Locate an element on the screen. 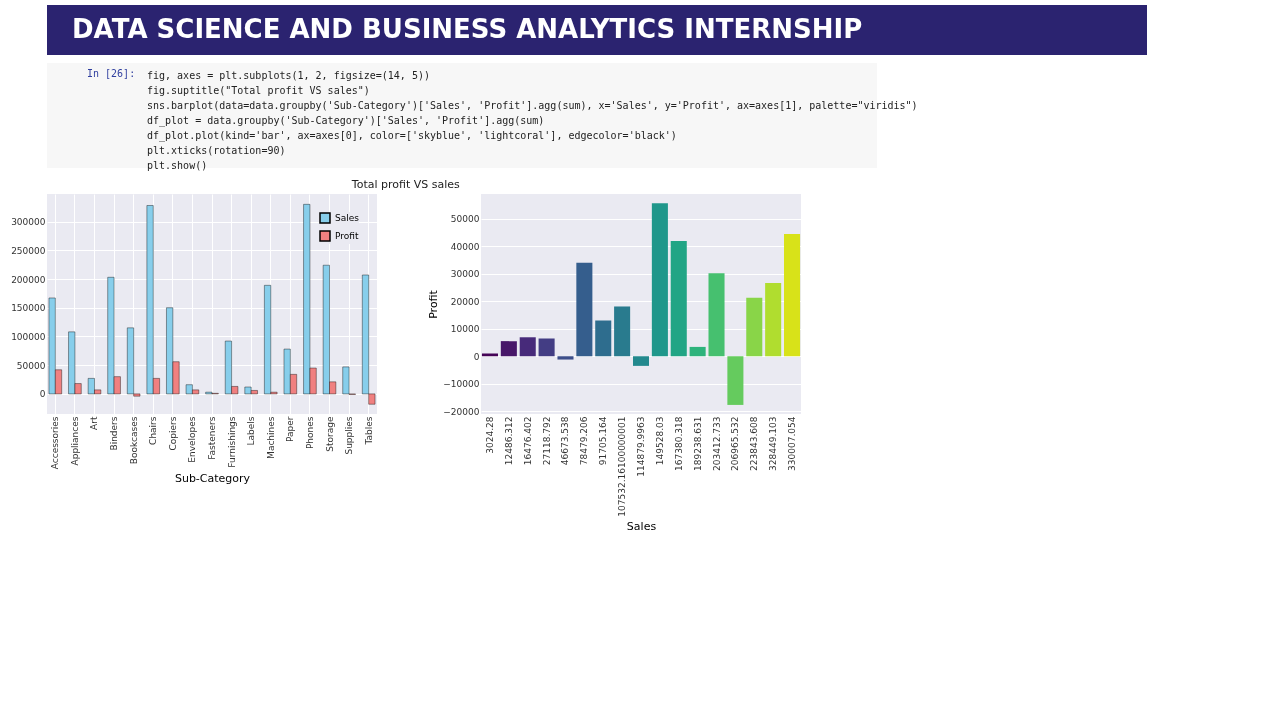  x-tick-label: Binders is located at coordinates (114, 433).